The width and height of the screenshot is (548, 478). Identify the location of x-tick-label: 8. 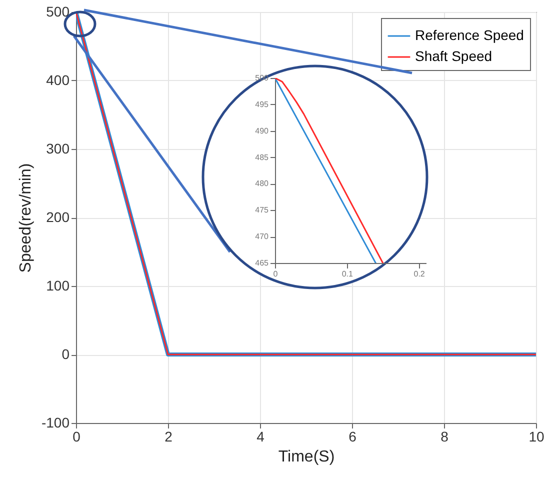
(444, 436).